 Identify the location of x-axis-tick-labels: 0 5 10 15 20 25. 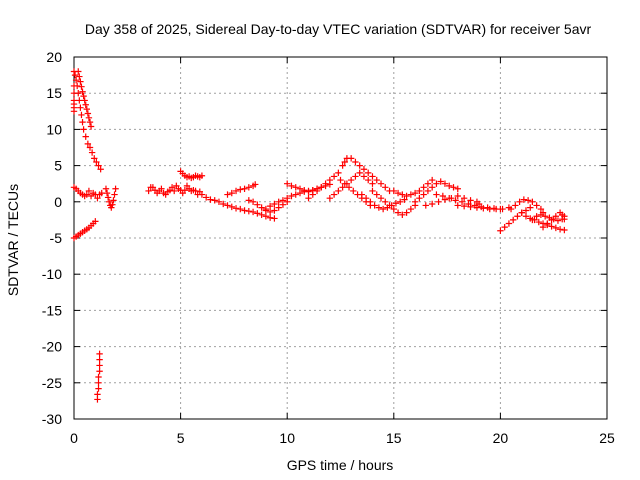
(342, 438).